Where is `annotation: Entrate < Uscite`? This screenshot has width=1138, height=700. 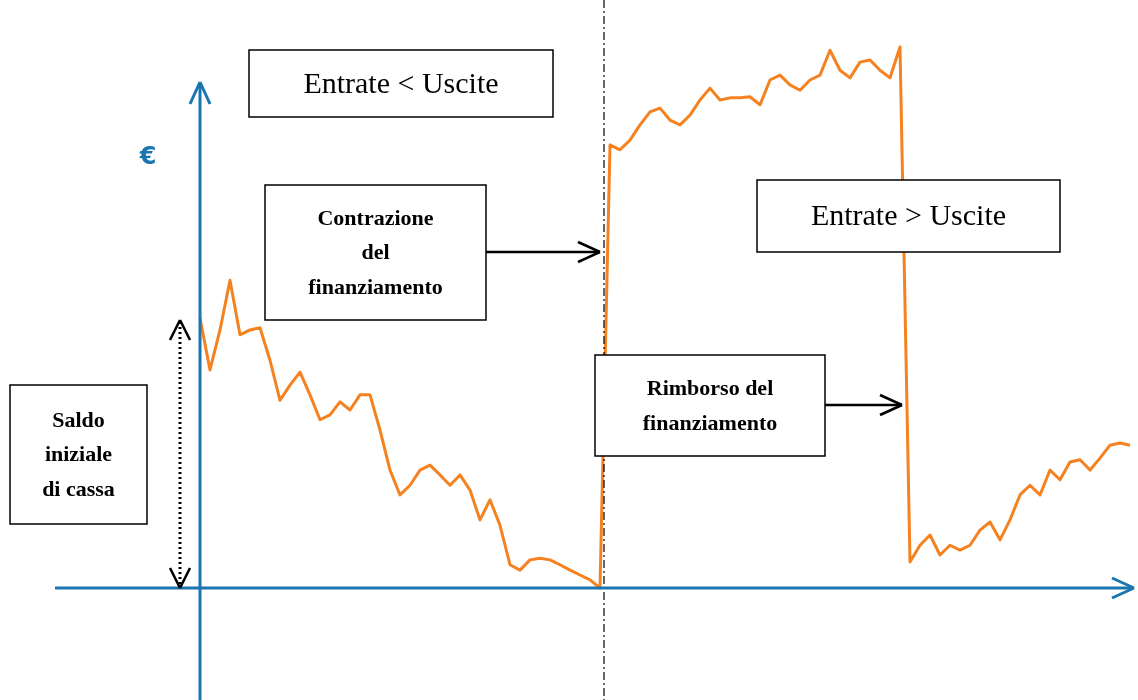
annotation: Entrate < Uscite is located at coordinates (401, 82).